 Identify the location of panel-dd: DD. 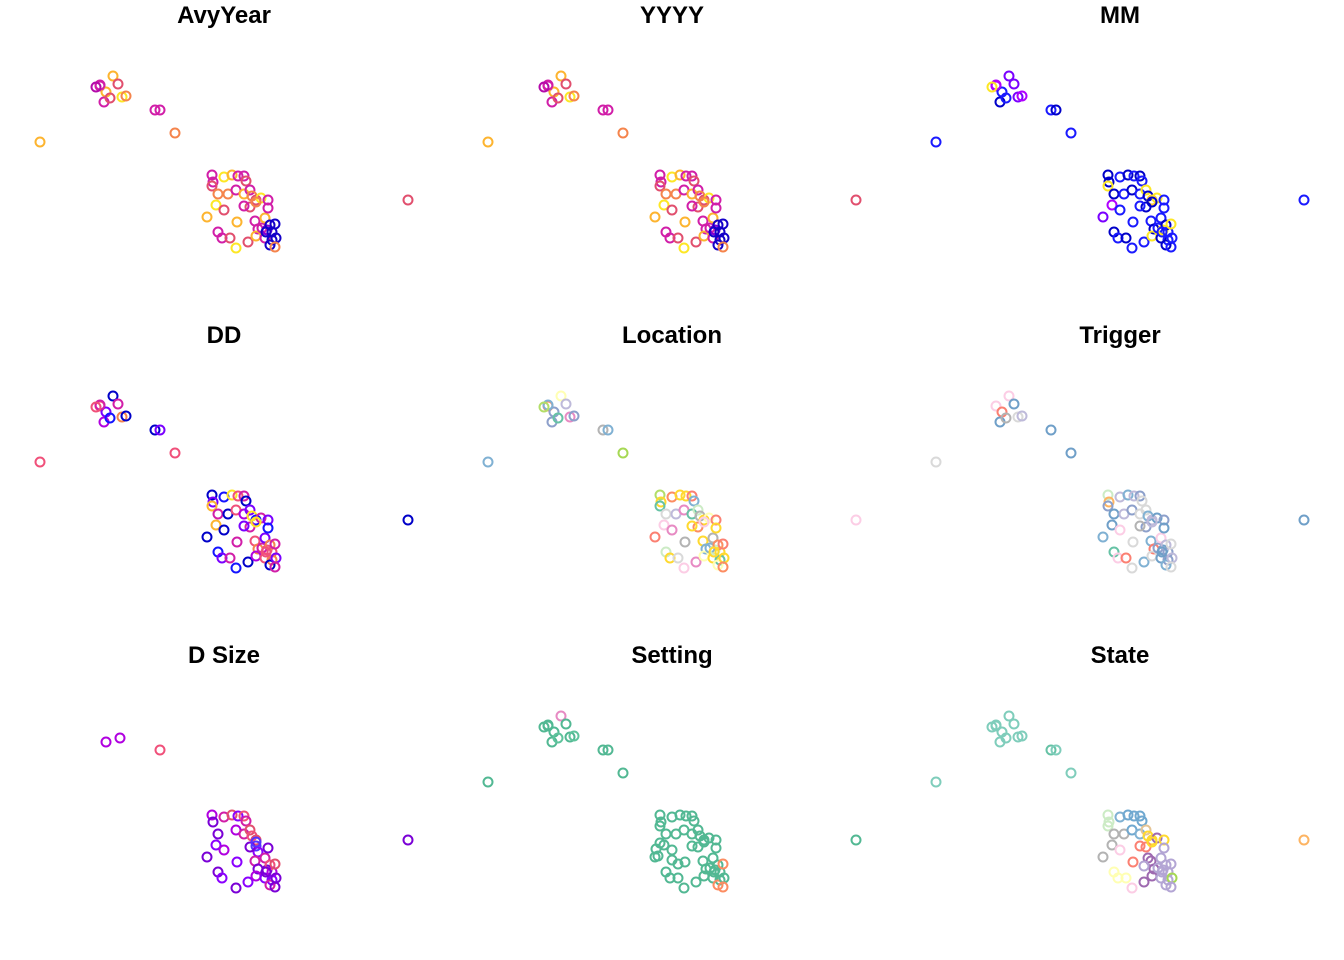
(224, 480).